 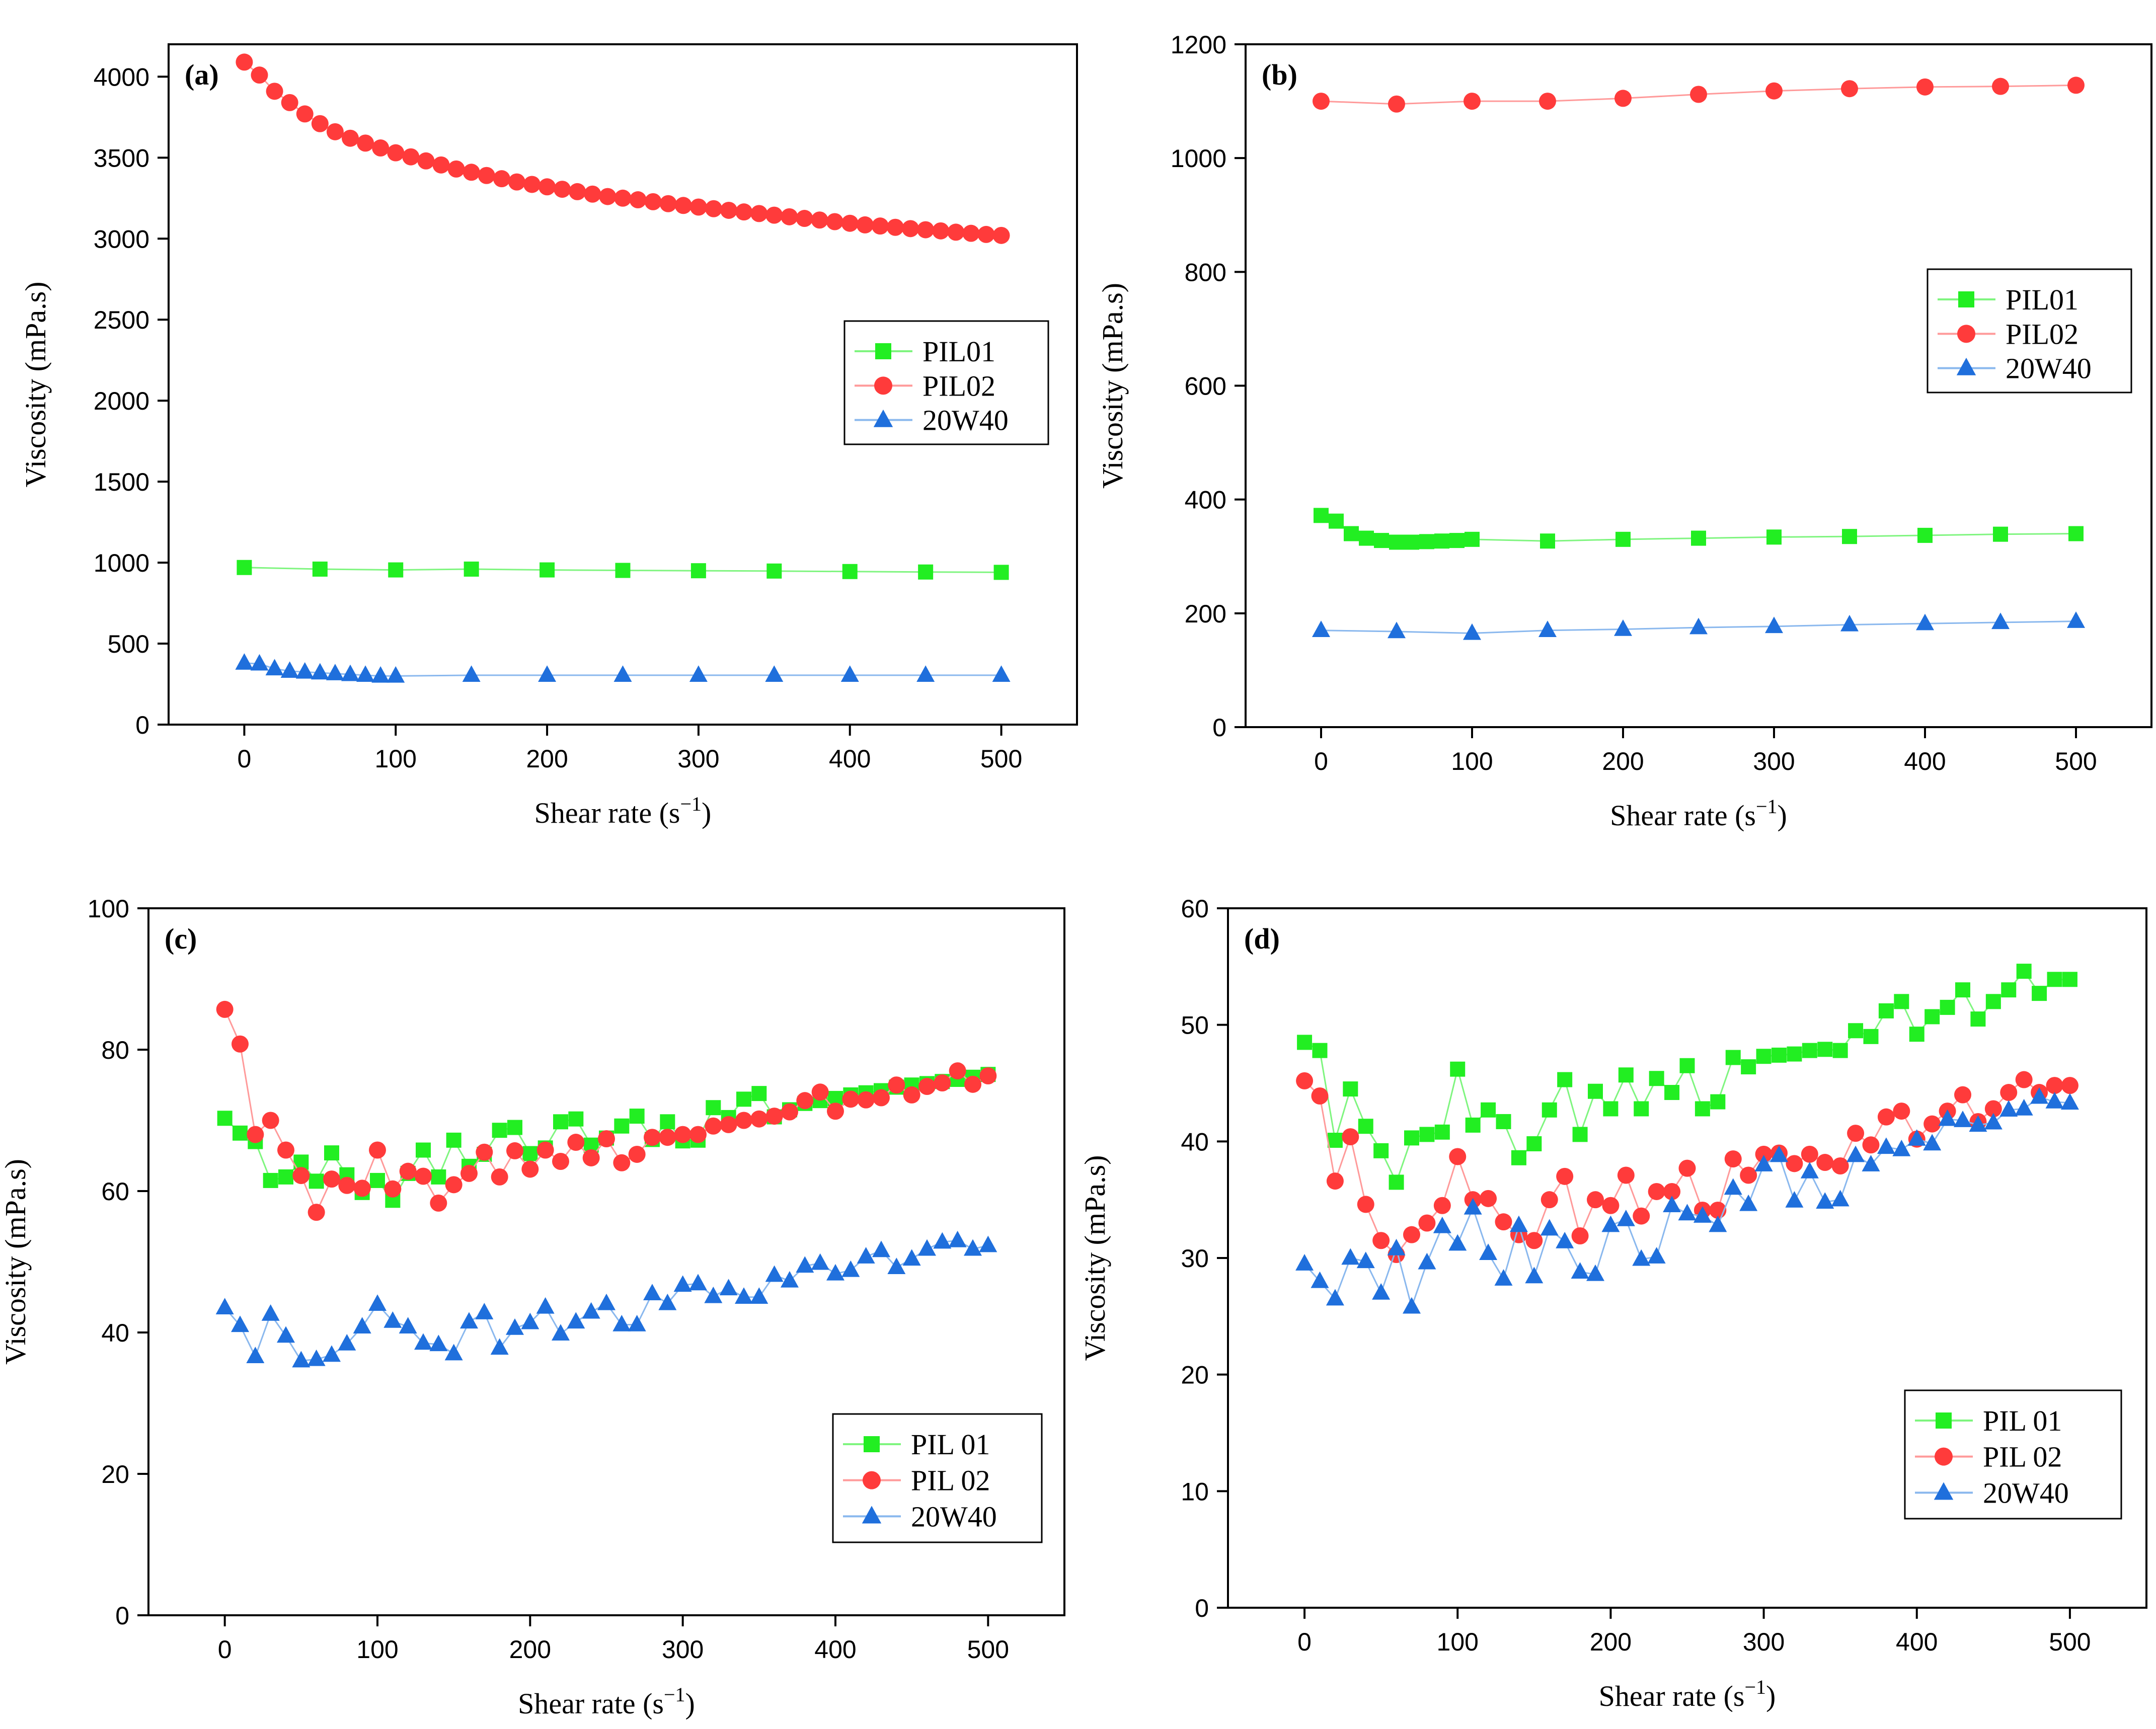 What do you see at coordinates (1202, 1608) in the screenshot?
I see `y-tick-label: 0` at bounding box center [1202, 1608].